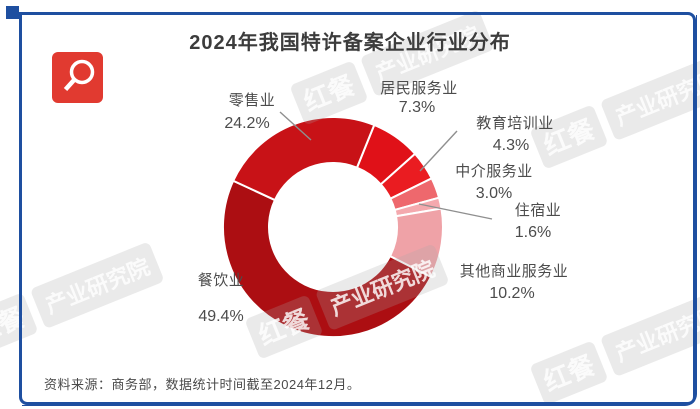 Image resolution: width=700 pixels, height=409 pixels. Describe the element at coordinates (221, 316) in the screenshot. I see `value-canyin: 49.4%` at that location.